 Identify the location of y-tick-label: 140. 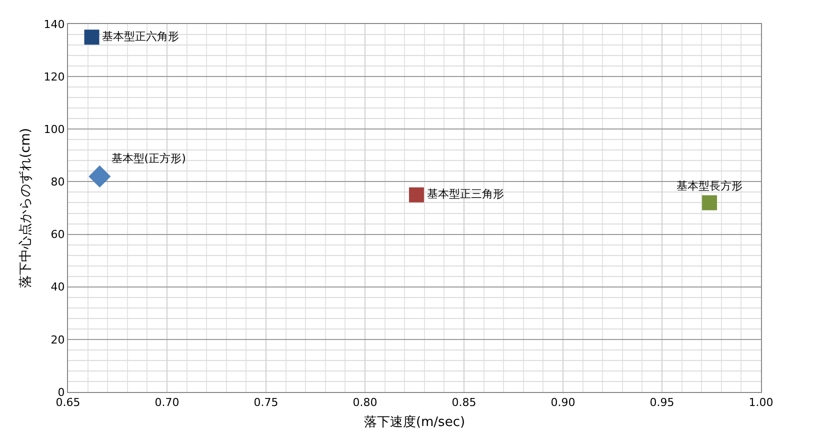
(54, 24).